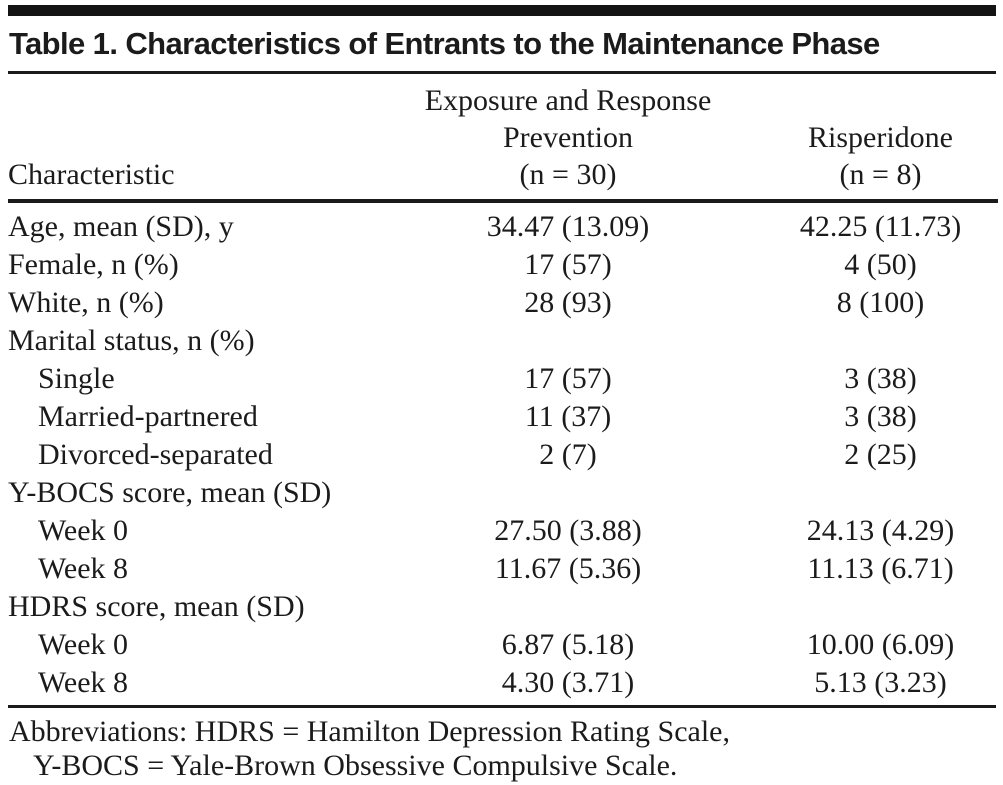  What do you see at coordinates (568, 416) in the screenshot?
I see `row-erp-value-cell: 11 (37)` at bounding box center [568, 416].